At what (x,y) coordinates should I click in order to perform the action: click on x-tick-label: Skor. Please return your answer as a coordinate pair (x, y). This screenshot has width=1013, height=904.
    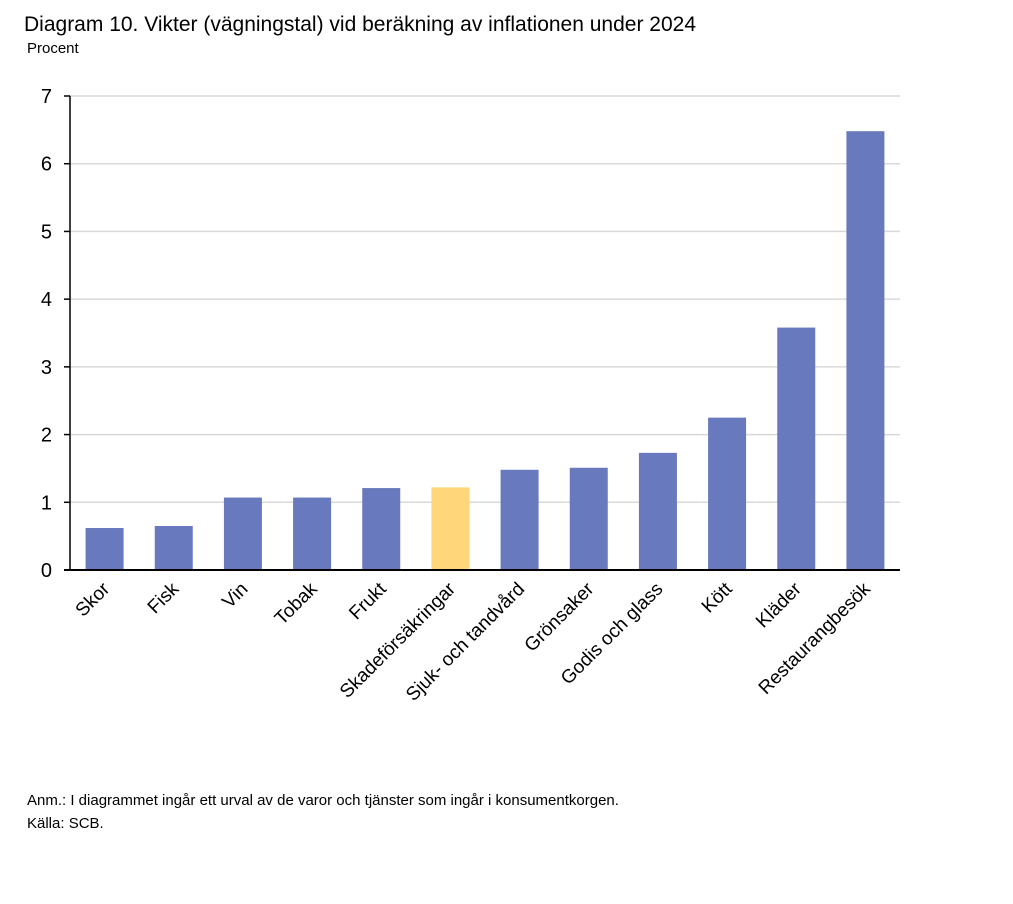
    Looking at the image, I should click on (93, 599).